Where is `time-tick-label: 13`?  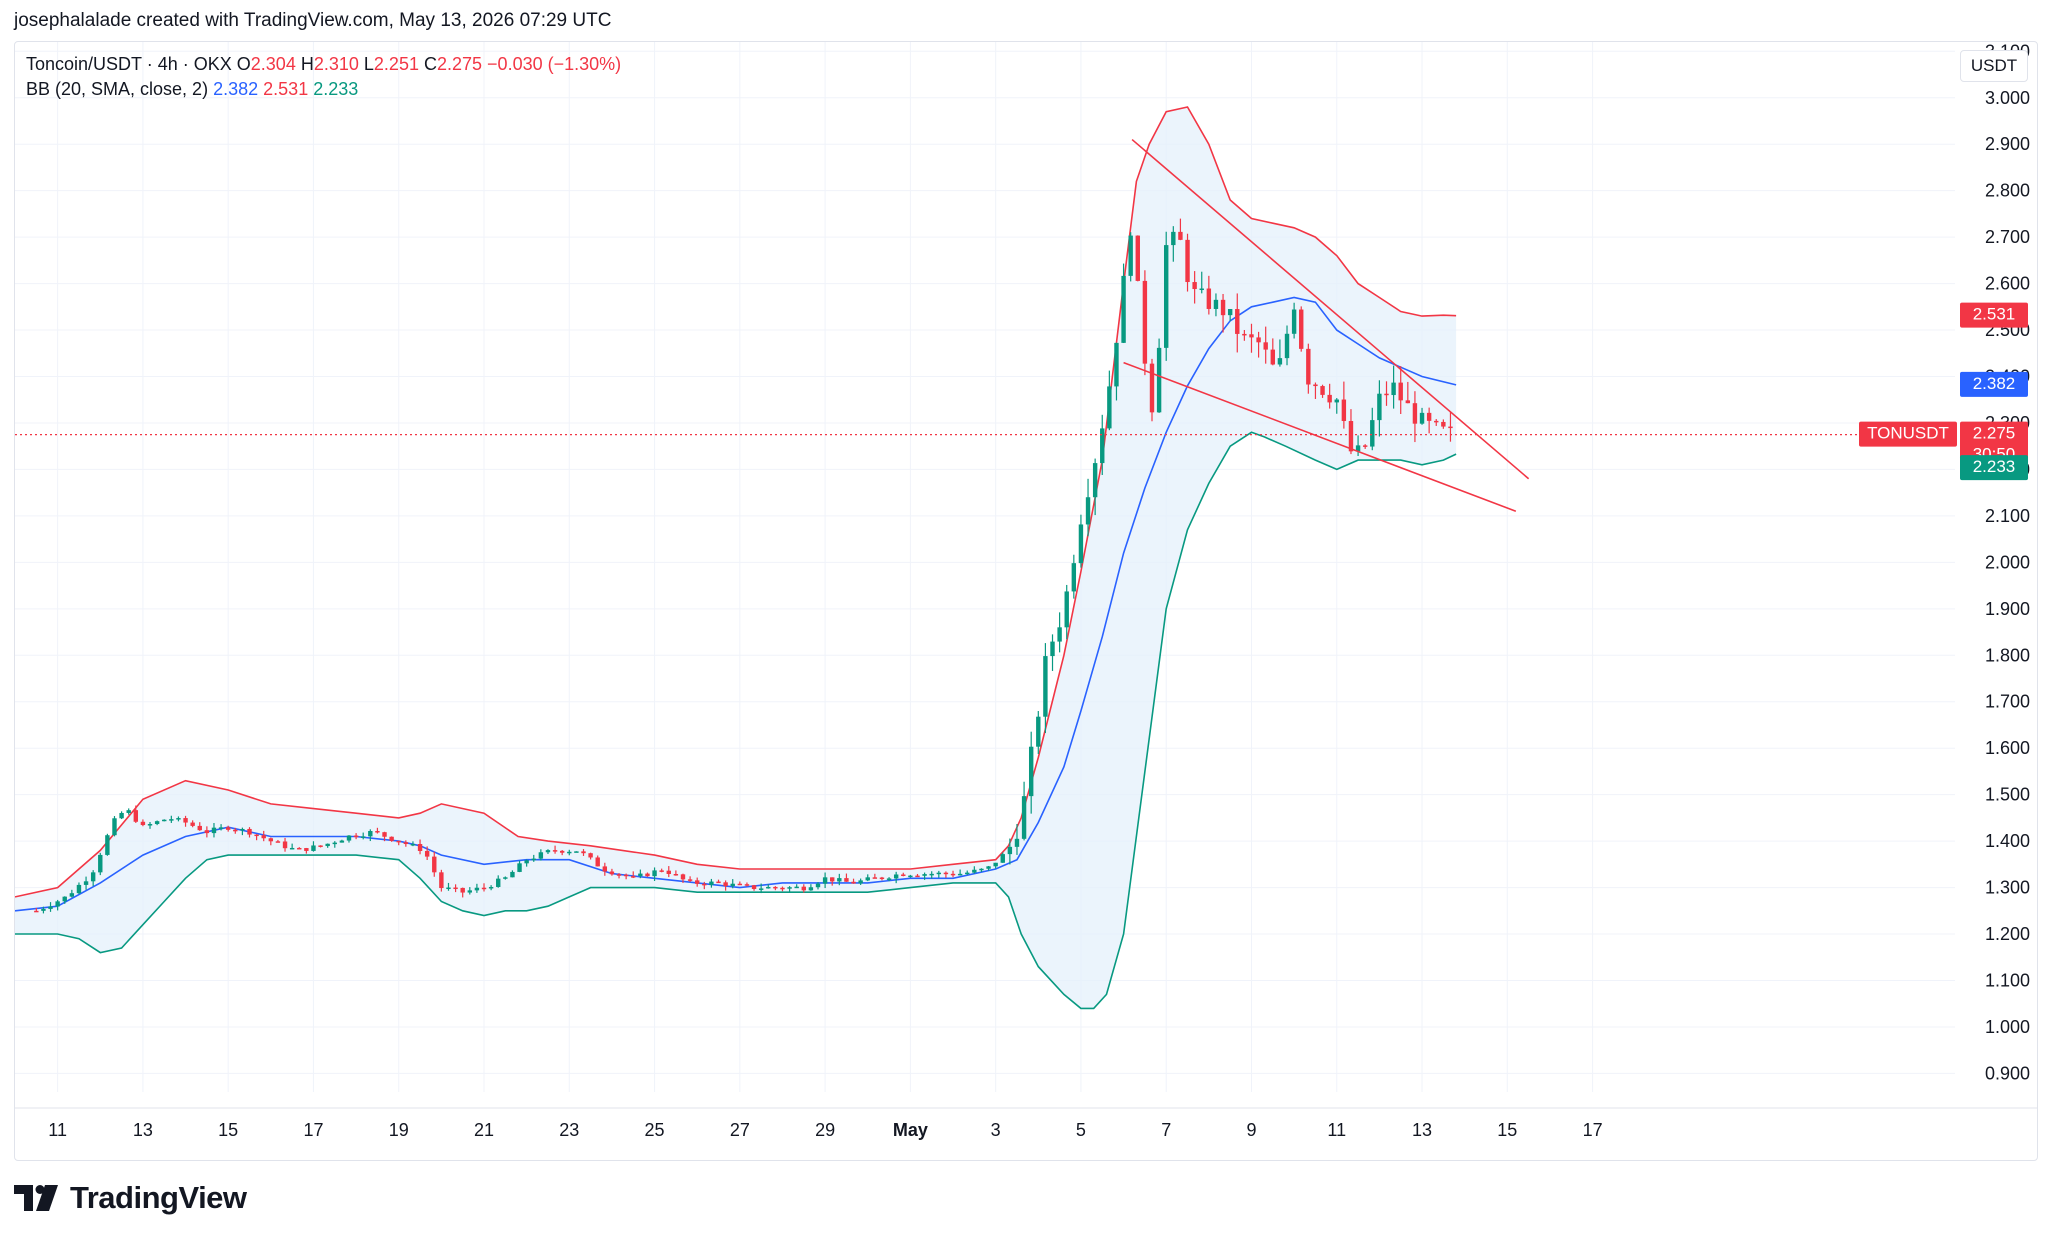 time-tick-label: 13 is located at coordinates (1422, 1130).